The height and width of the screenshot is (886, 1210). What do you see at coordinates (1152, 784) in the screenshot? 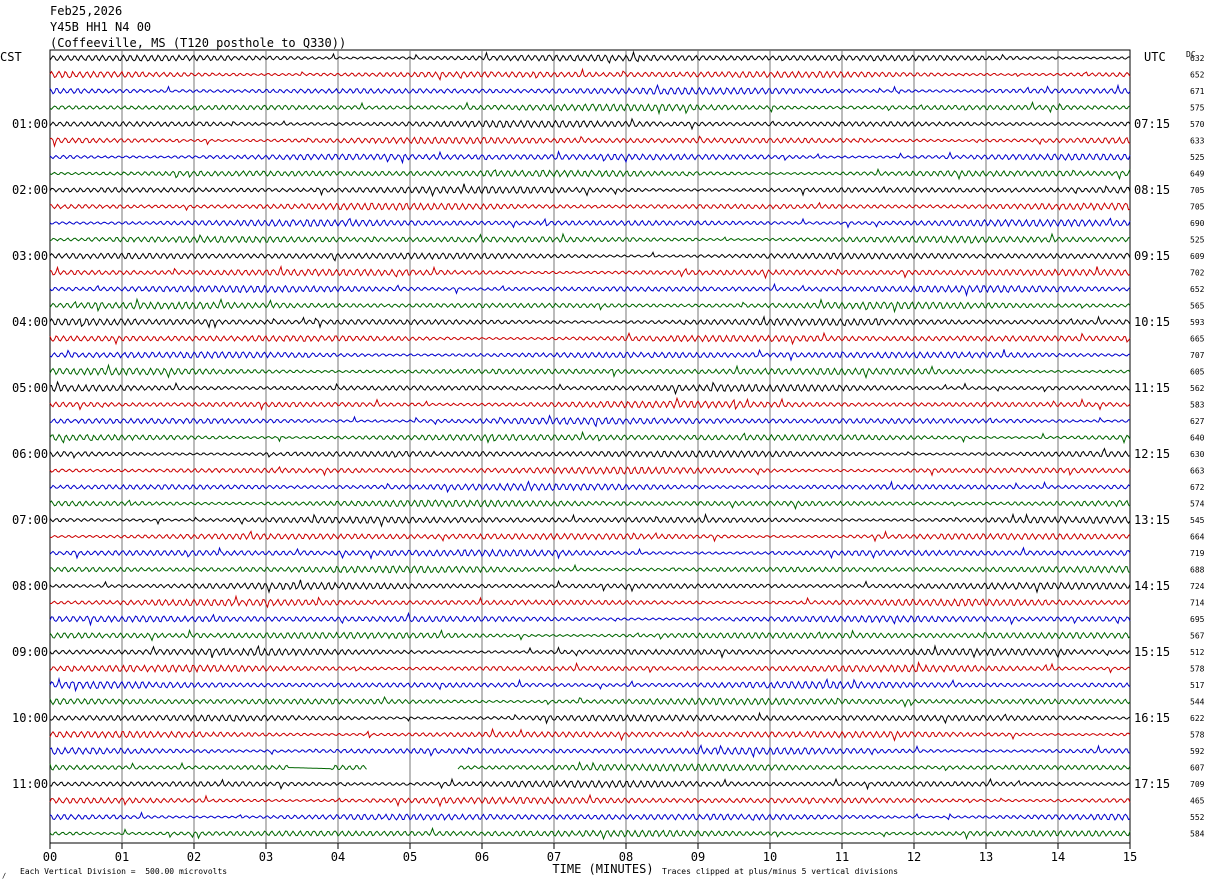
I see `right-hour-label: 17:15` at bounding box center [1152, 784].